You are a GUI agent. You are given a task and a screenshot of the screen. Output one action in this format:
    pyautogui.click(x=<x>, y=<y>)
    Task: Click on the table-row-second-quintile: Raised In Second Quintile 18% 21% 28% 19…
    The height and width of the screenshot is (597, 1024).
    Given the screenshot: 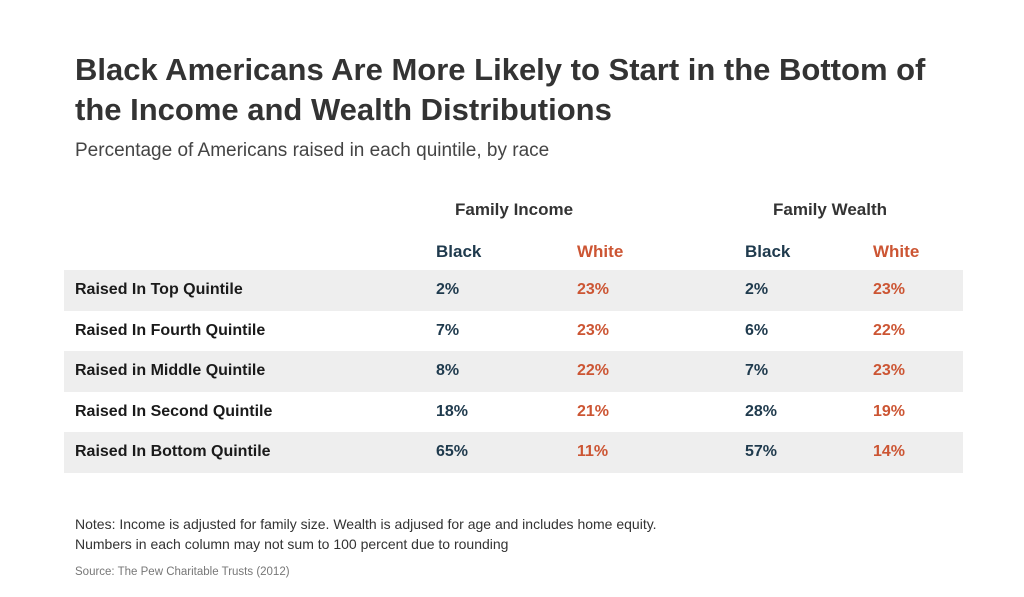 What is the action you would take?
    pyautogui.click(x=513, y=412)
    